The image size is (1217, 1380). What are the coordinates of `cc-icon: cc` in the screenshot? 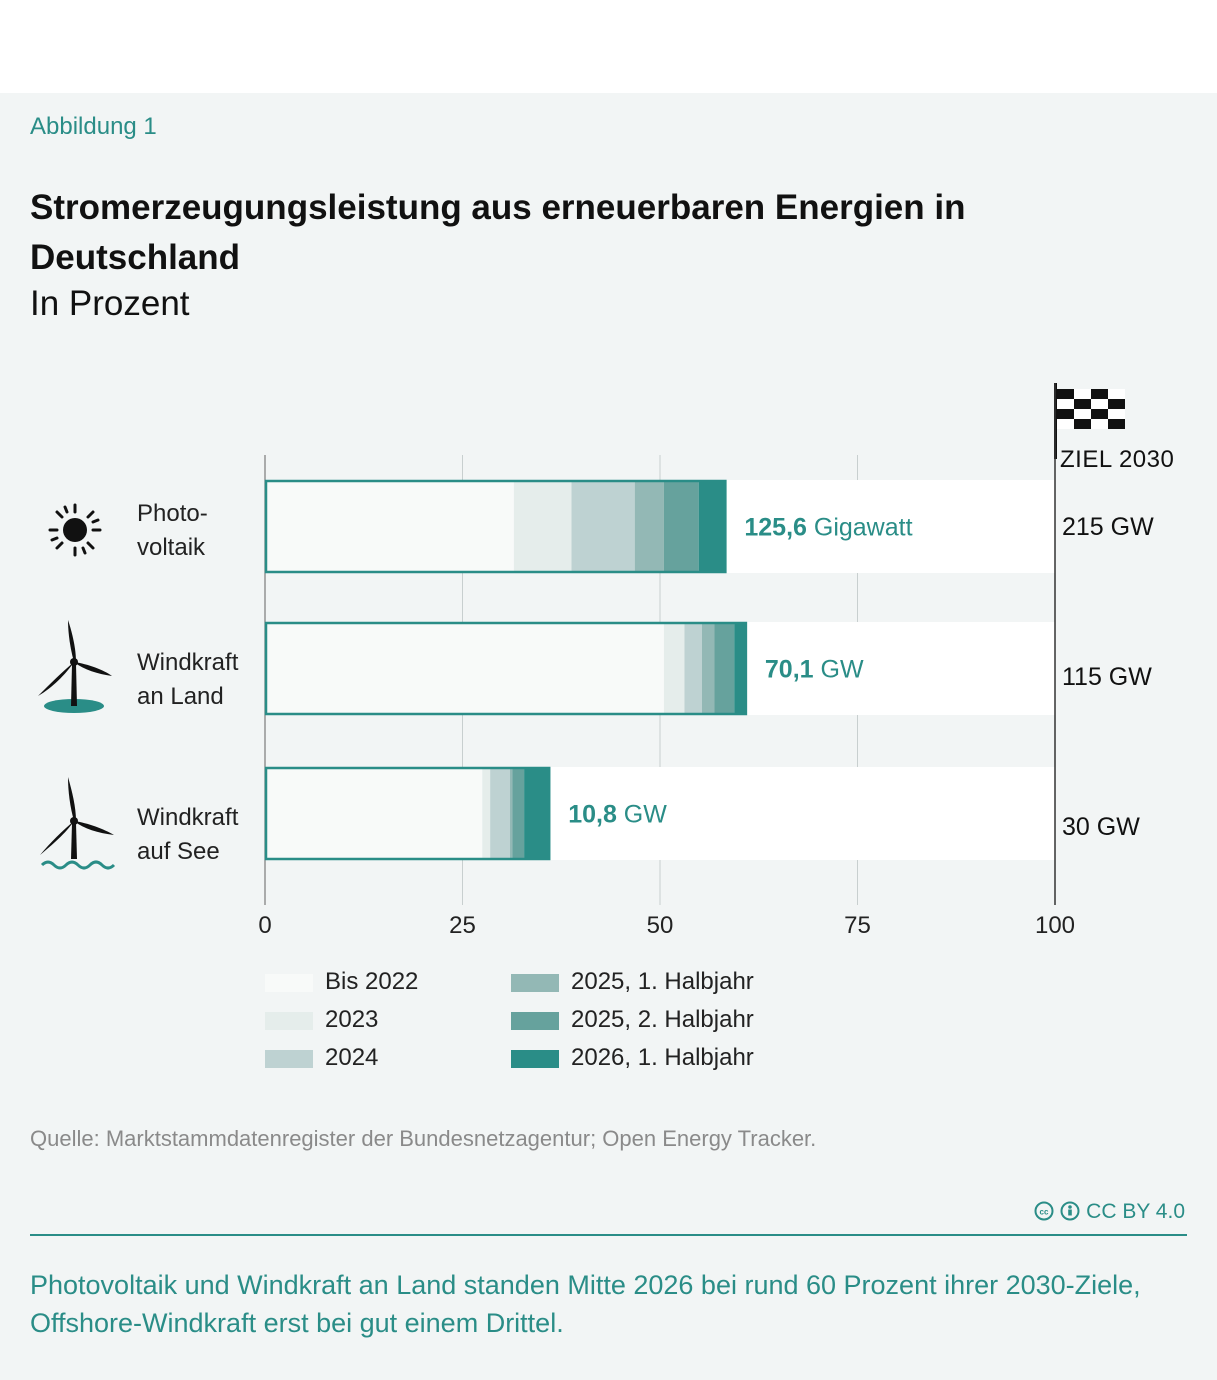 It's located at (1044, 1211).